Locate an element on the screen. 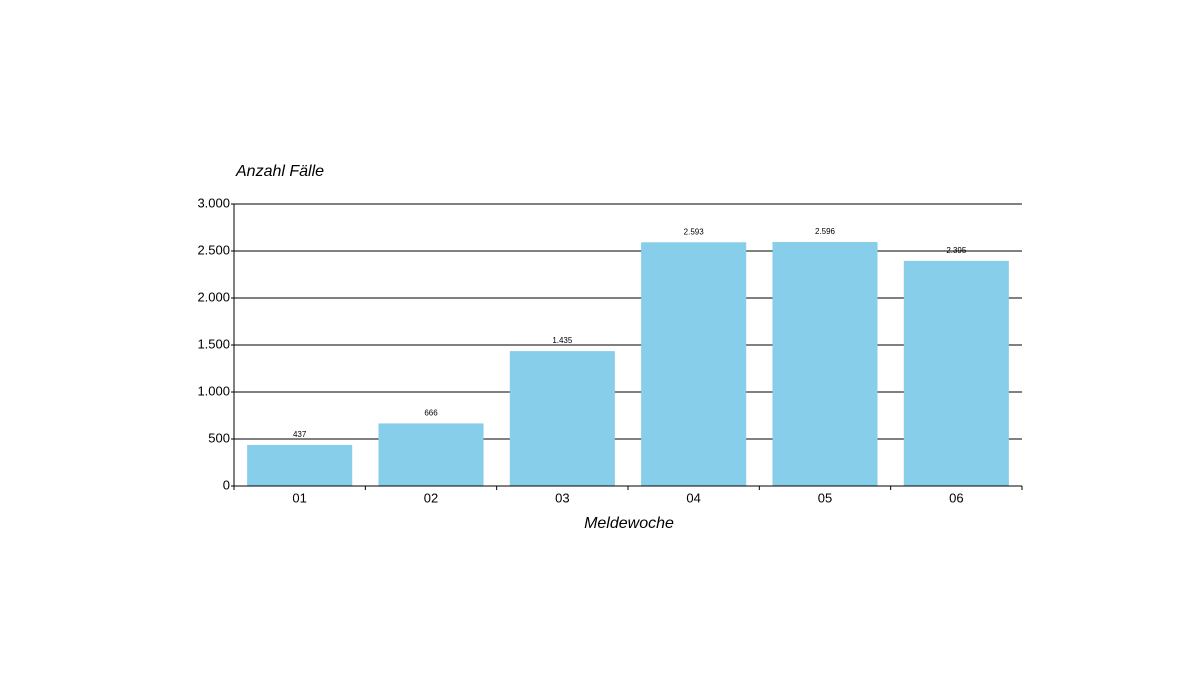 The width and height of the screenshot is (1200, 700). data-label: 437 is located at coordinates (300, 434).